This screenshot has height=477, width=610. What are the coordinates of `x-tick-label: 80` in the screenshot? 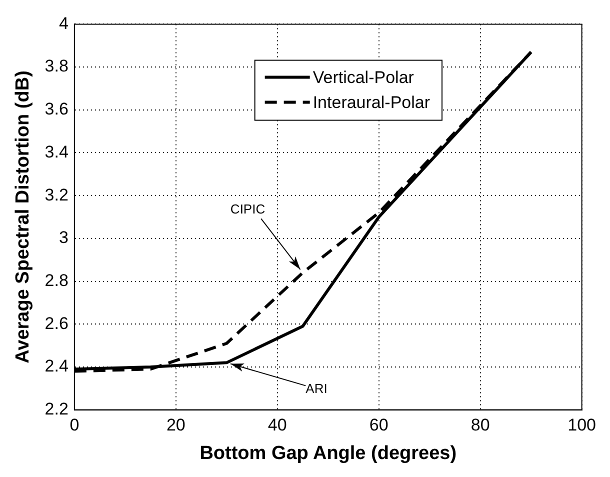 It's located at (480, 425).